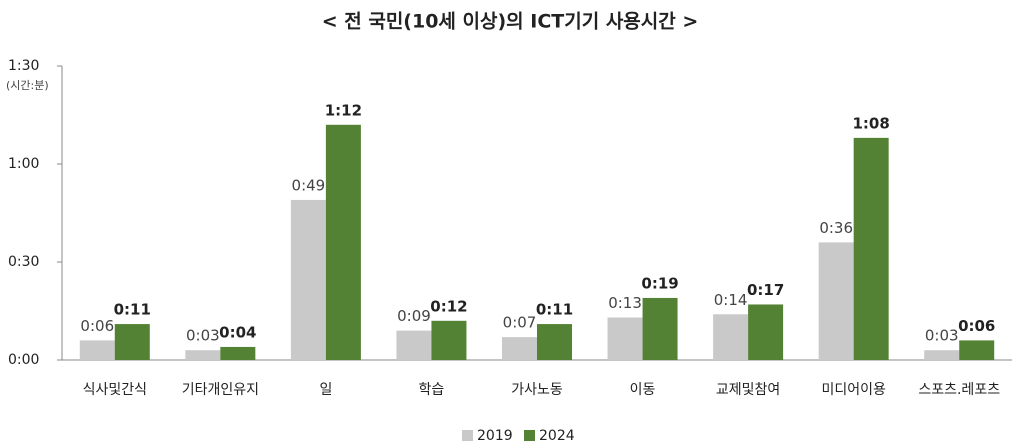  Describe the element at coordinates (537, 390) in the screenshot. I see `x-tick-label: 가사노동` at that location.